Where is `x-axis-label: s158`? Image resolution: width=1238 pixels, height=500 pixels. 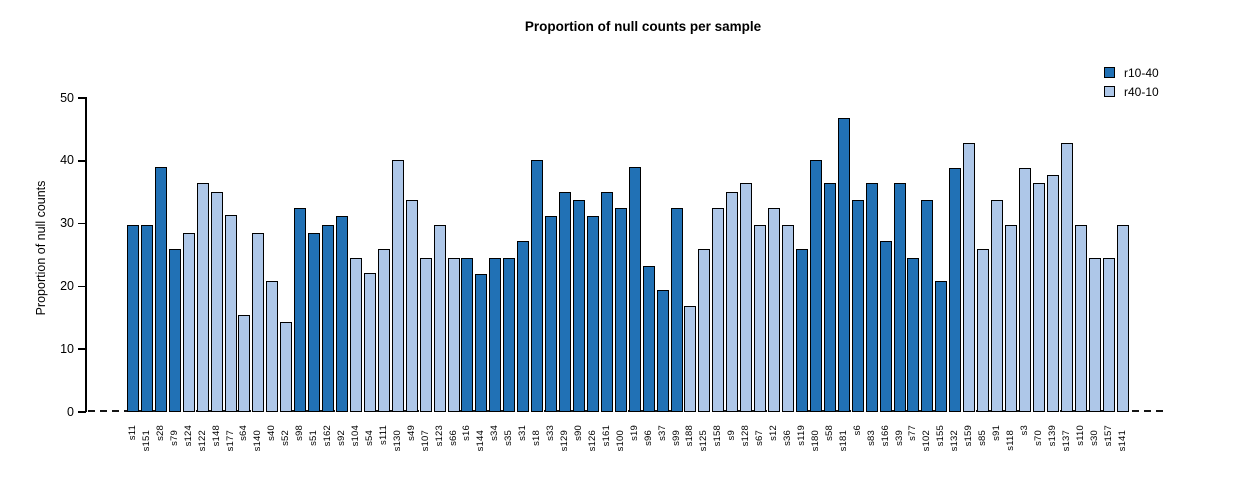
x-axis-label: s158 is located at coordinates (718, 436).